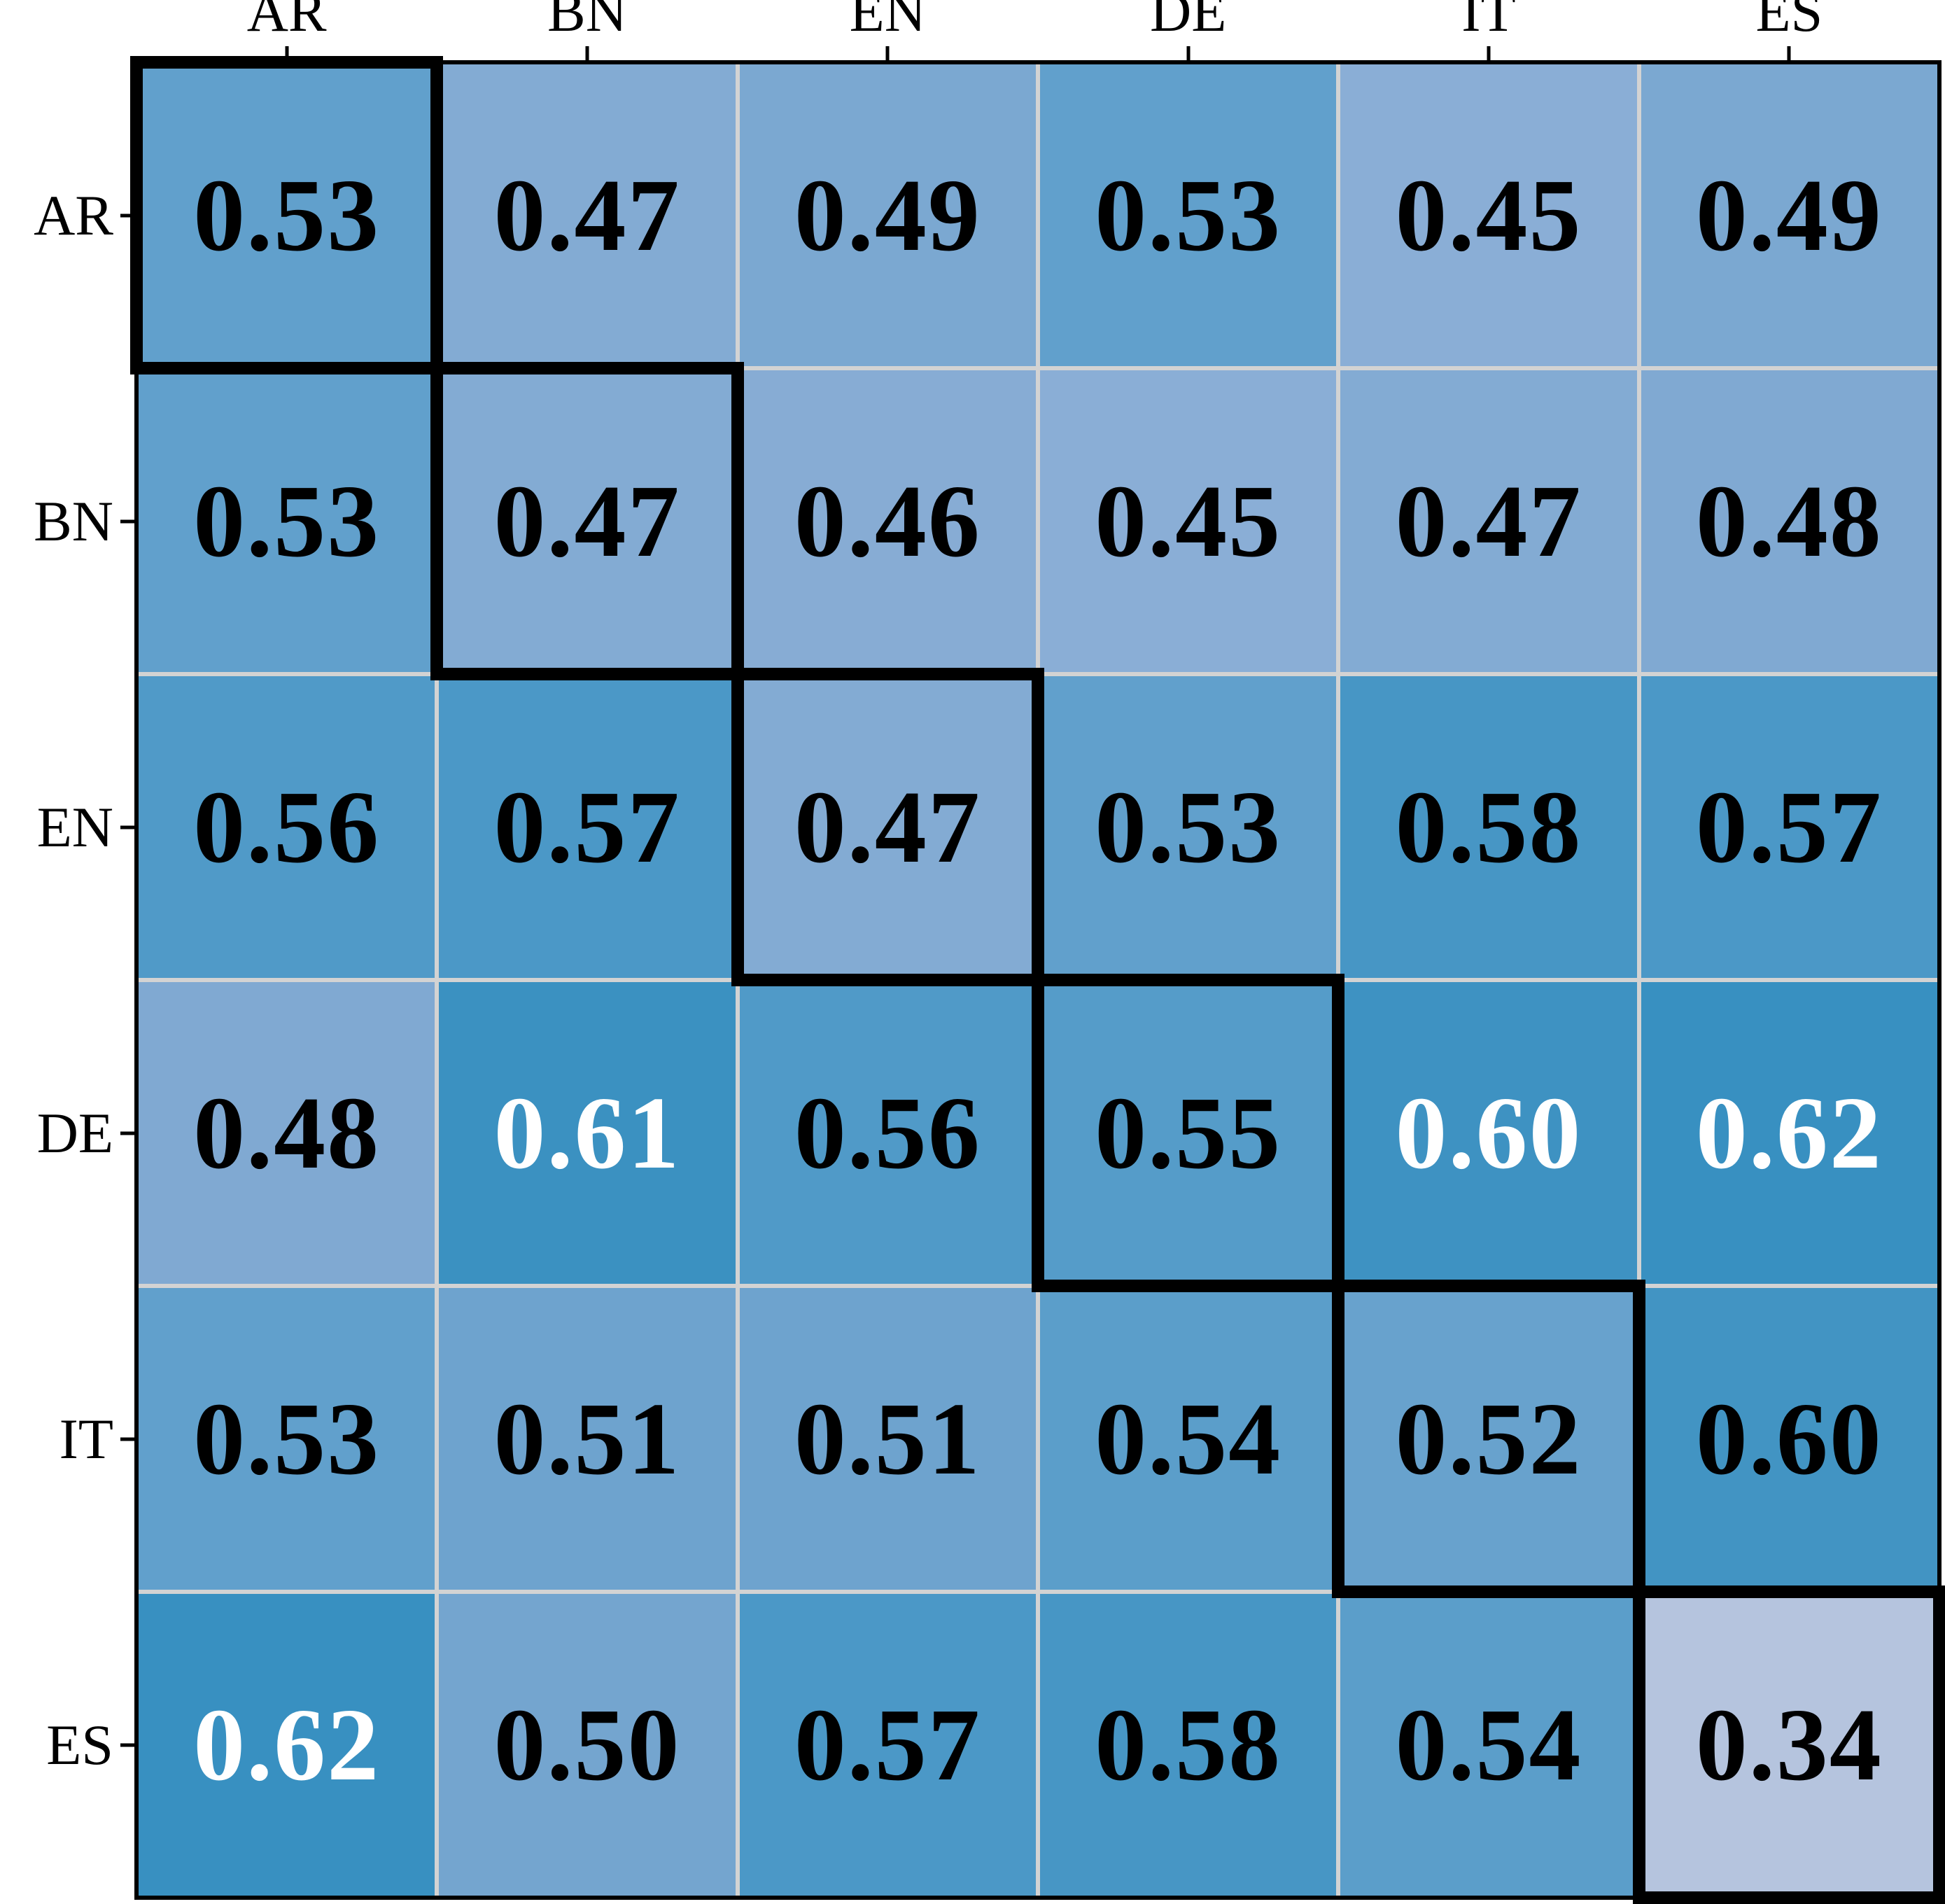 This screenshot has height=1904, width=1945. What do you see at coordinates (127, 827) in the screenshot?
I see `y-tick-en` at bounding box center [127, 827].